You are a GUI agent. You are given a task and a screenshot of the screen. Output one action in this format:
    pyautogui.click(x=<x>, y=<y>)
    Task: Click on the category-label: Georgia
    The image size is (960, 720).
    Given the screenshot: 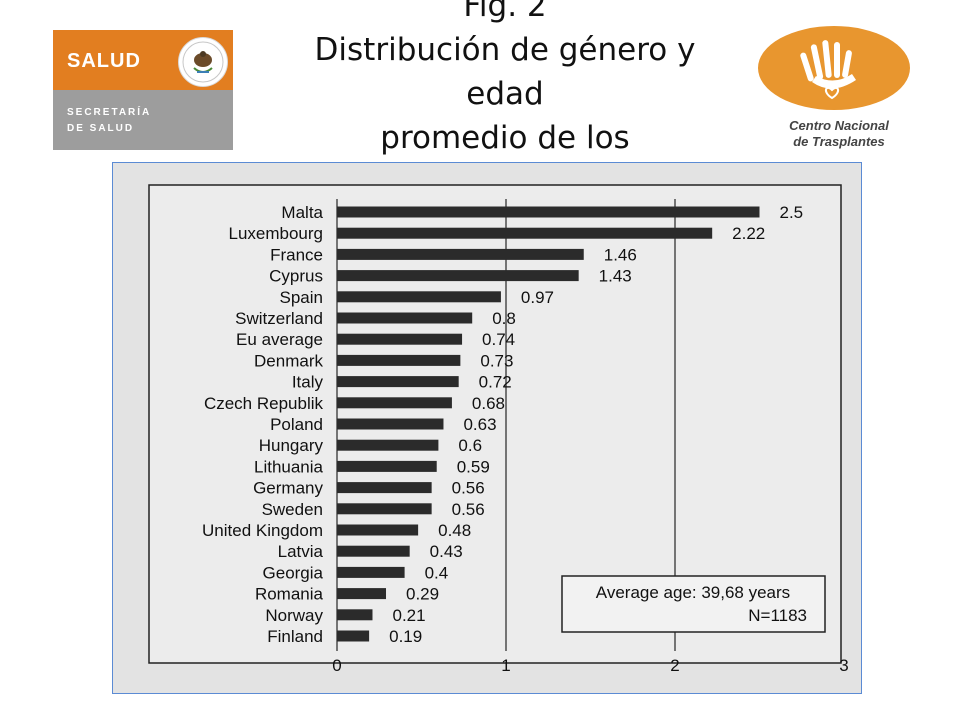 What is the action you would take?
    pyautogui.click(x=293, y=572)
    